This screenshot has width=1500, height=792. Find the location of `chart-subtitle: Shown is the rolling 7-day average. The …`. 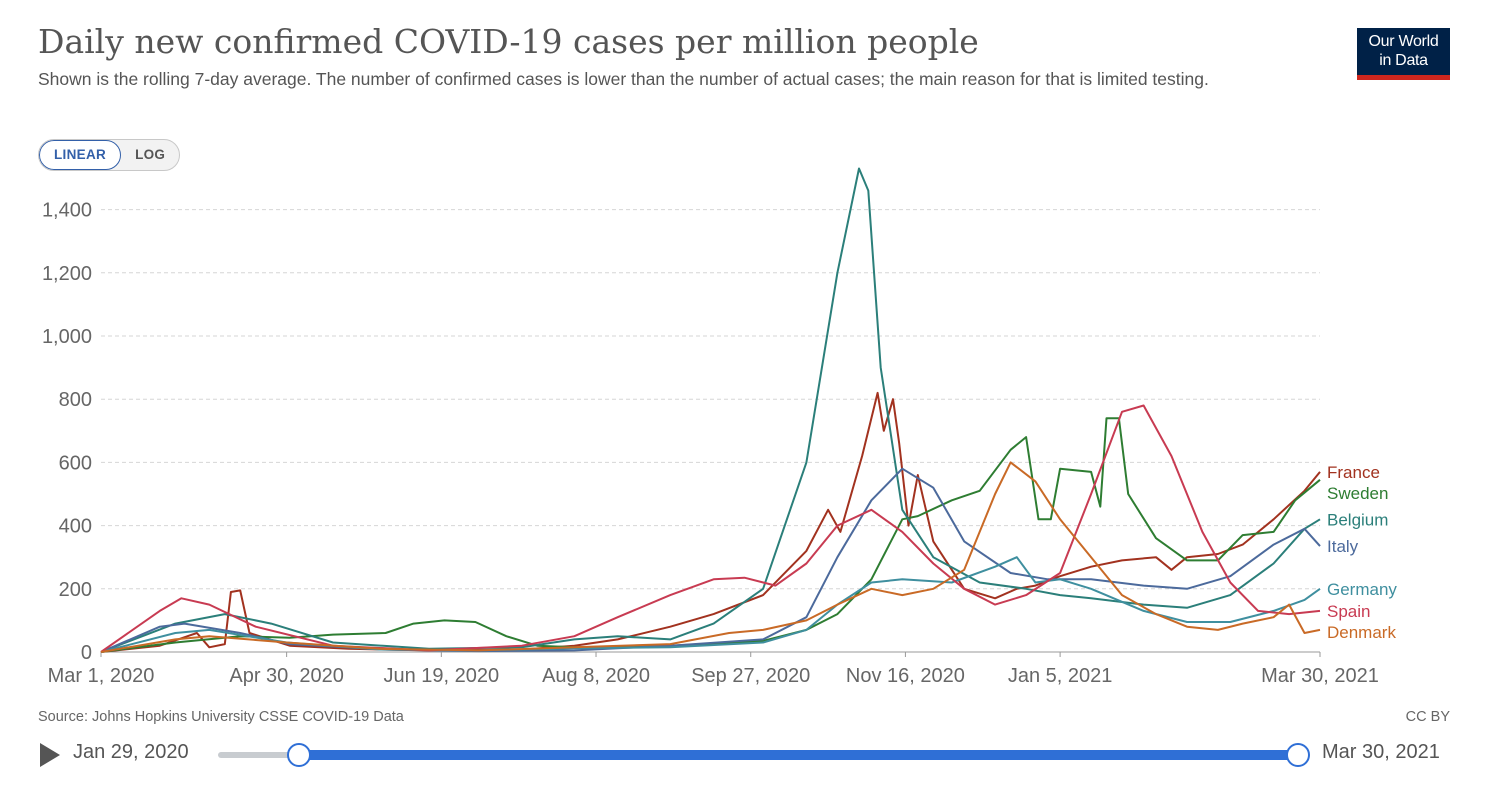

chart-subtitle: Shown is the rolling 7-day average. The … is located at coordinates (623, 79).